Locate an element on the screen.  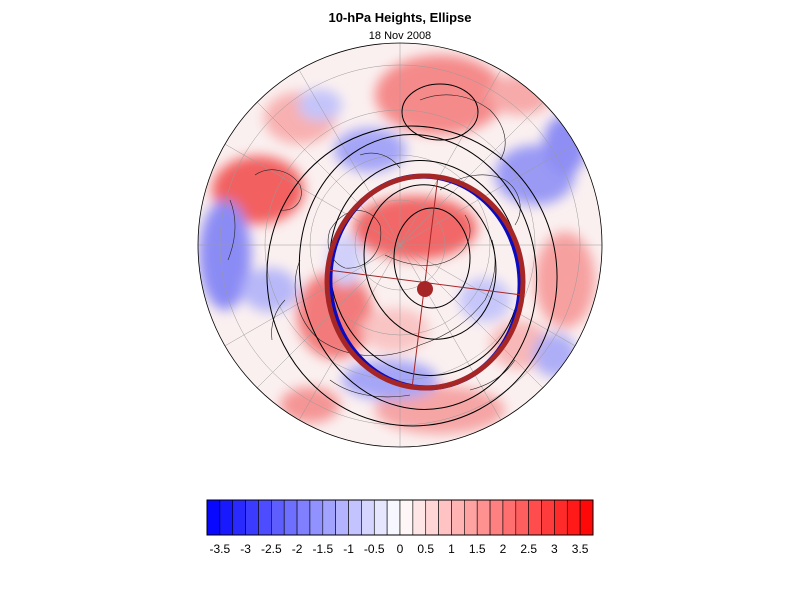
colorbar-tick-label: -0.5 is located at coordinates (374, 549).